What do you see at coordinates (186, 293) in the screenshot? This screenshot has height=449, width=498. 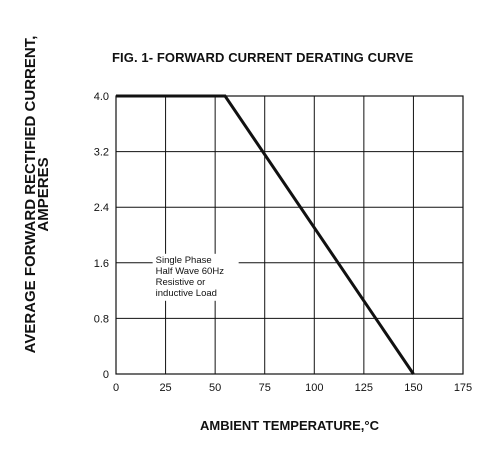 I see `annotation-line-4: inductive Load` at bounding box center [186, 293].